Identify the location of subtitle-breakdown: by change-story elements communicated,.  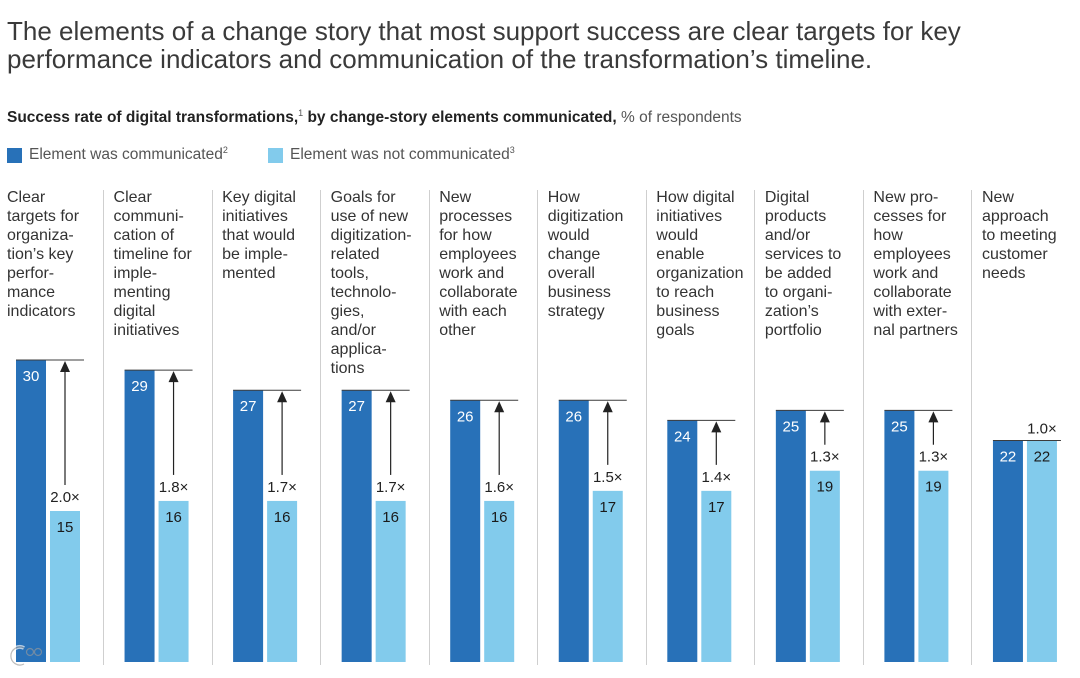
(462, 117).